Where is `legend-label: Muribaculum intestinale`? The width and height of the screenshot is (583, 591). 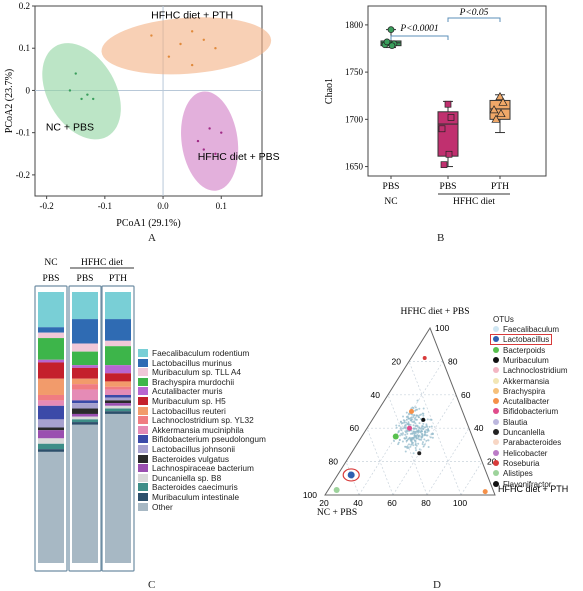 legend-label: Muribaculum intestinale is located at coordinates (196, 497).